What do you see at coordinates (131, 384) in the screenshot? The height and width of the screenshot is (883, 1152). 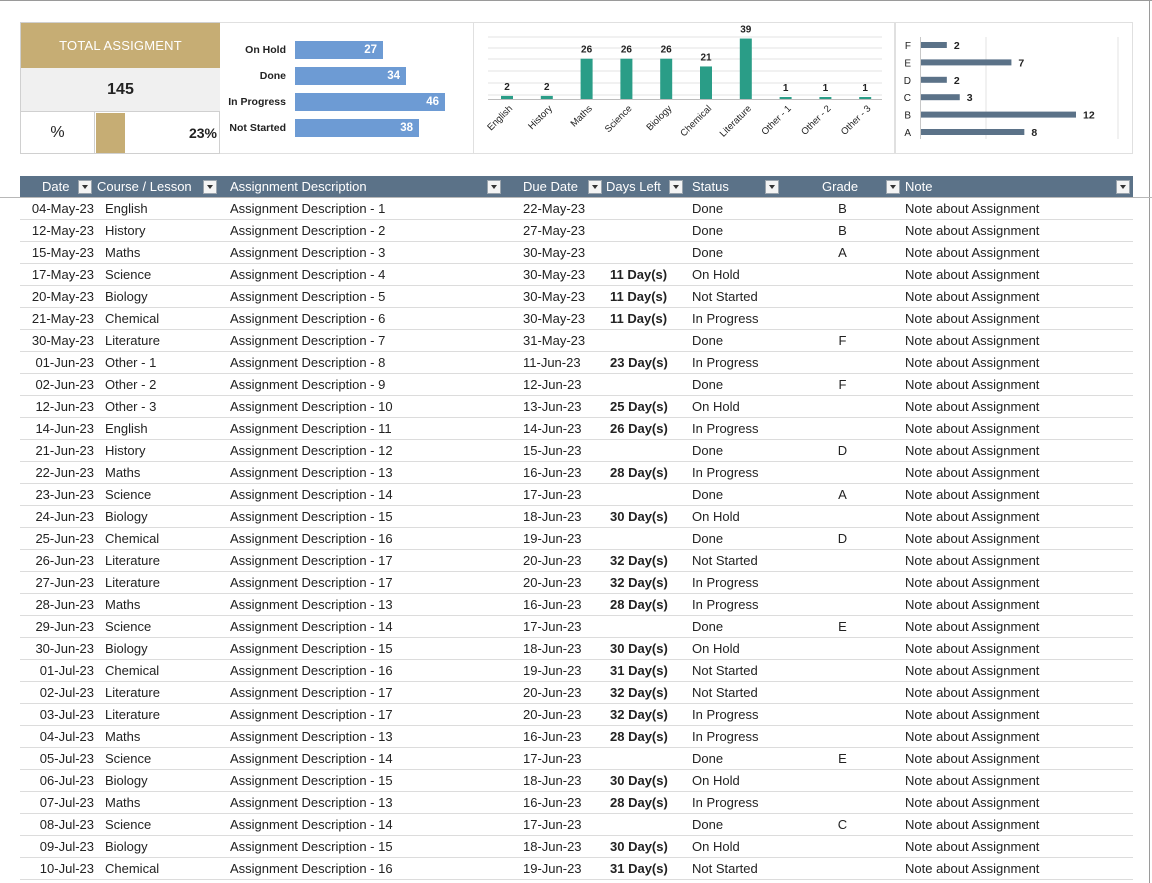 I see `cell-course: Other - 2` at bounding box center [131, 384].